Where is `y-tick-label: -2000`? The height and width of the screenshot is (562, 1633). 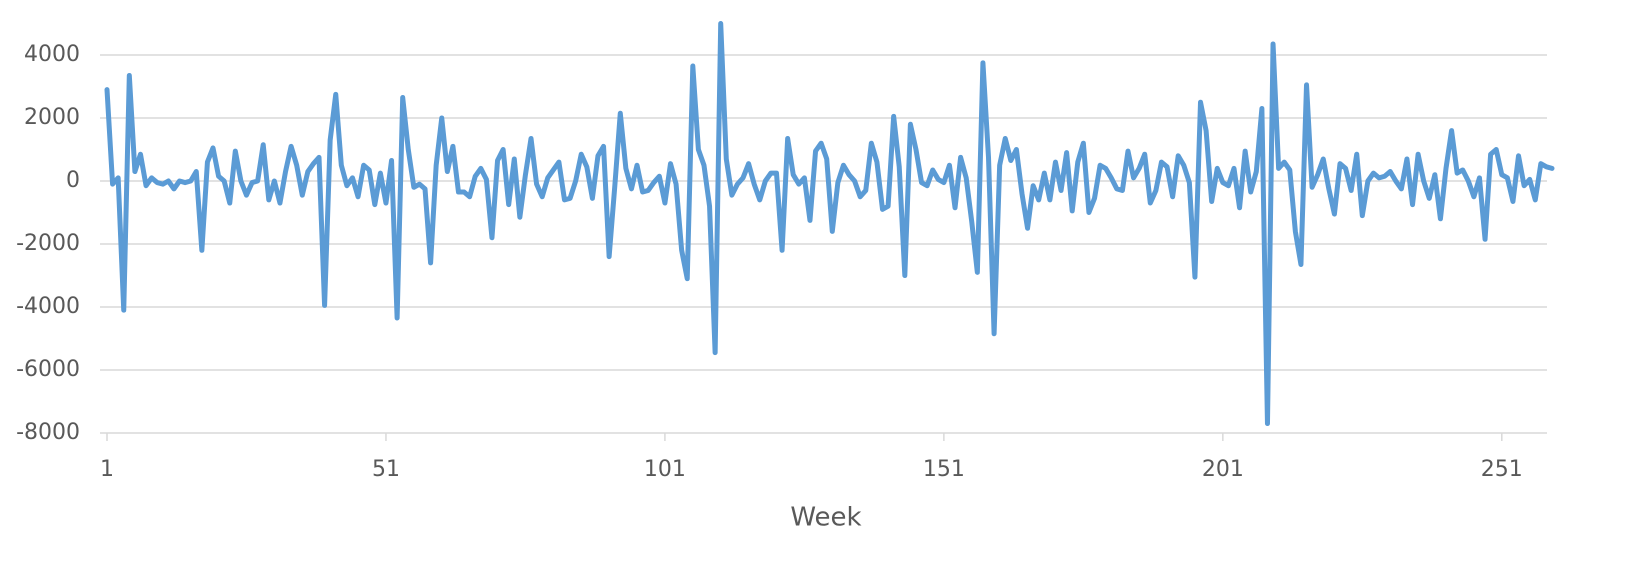 y-tick-label: -2000 is located at coordinates (48, 243).